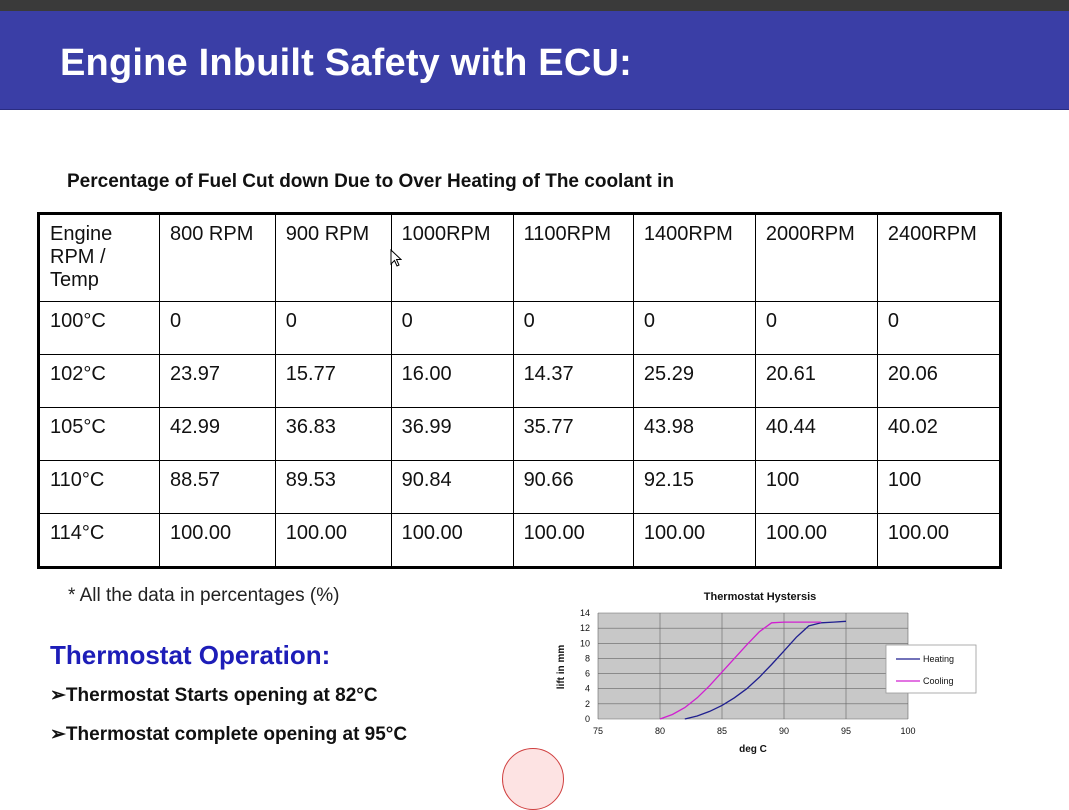  I want to click on chart-title: Thermostat Hystersis, so click(760, 597).